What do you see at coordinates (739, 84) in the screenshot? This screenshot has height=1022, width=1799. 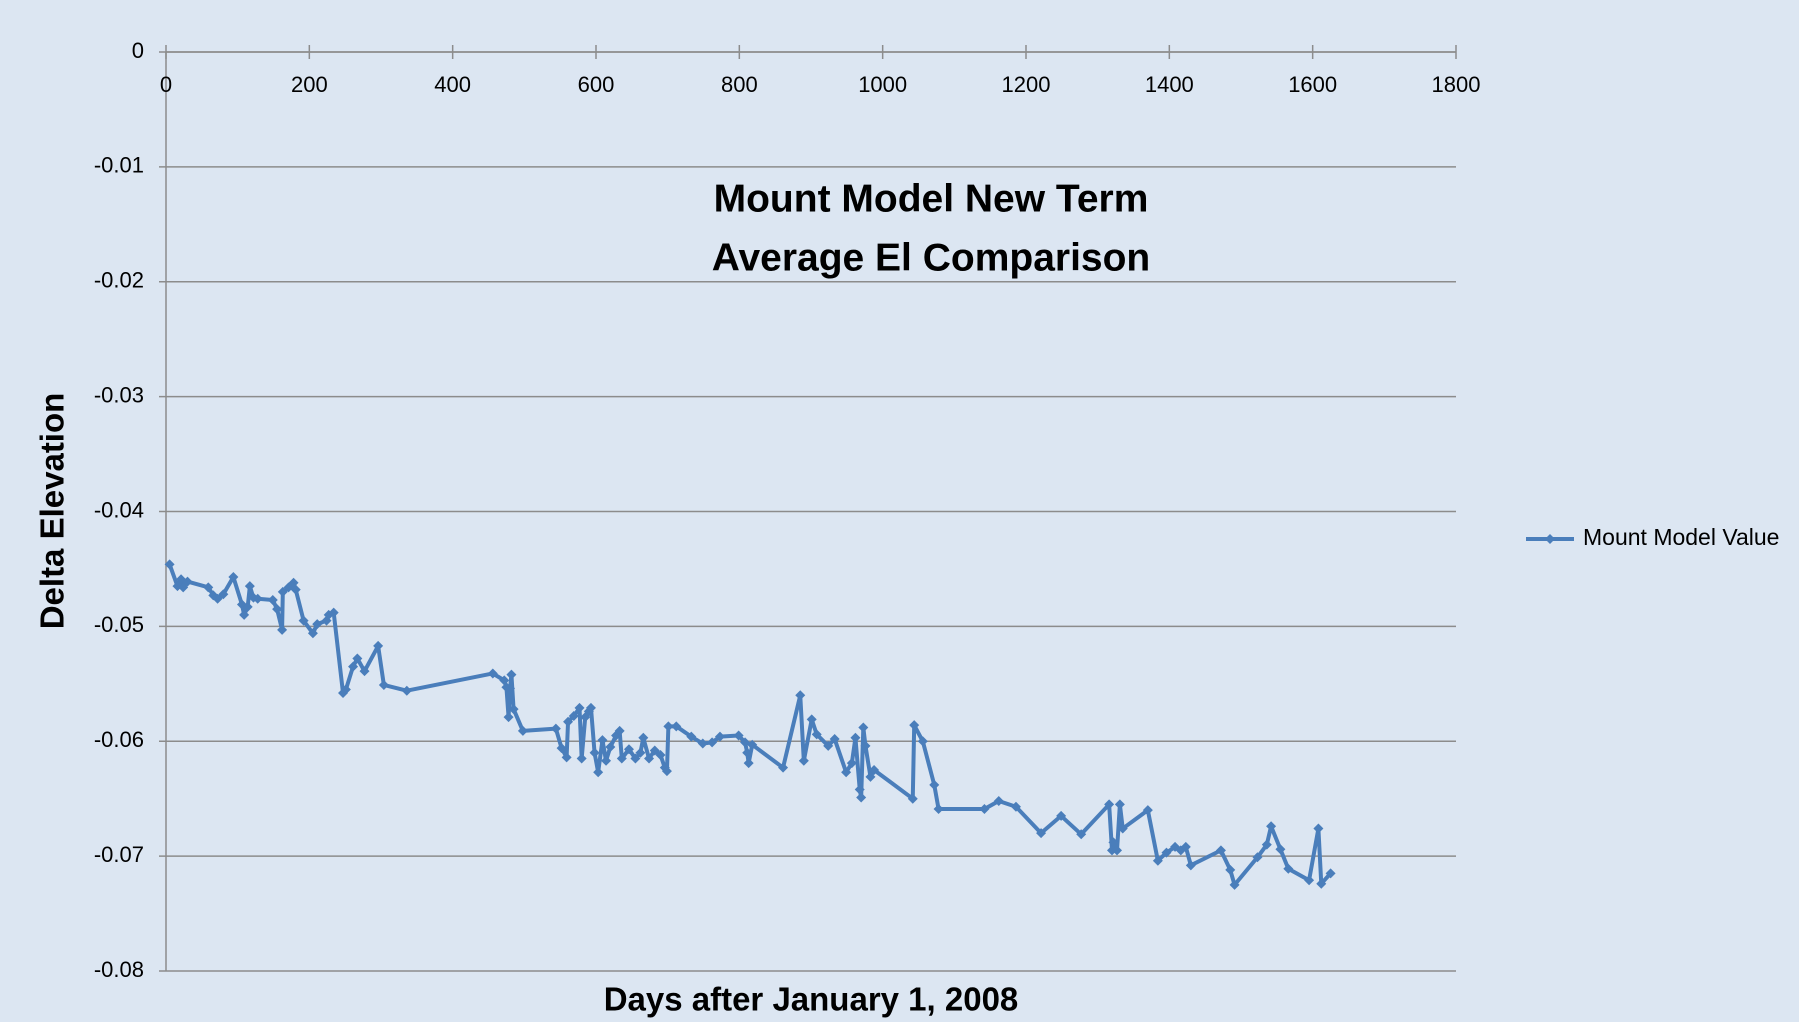 I see `x-tick-label: 800` at bounding box center [739, 84].